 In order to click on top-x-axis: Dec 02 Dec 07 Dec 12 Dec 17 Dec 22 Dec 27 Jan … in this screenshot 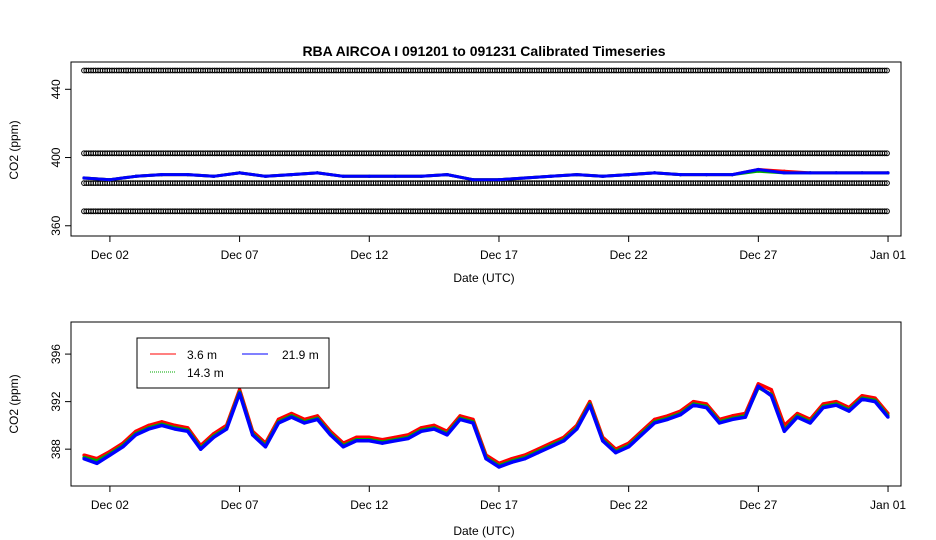, I will do `click(498, 248)`.